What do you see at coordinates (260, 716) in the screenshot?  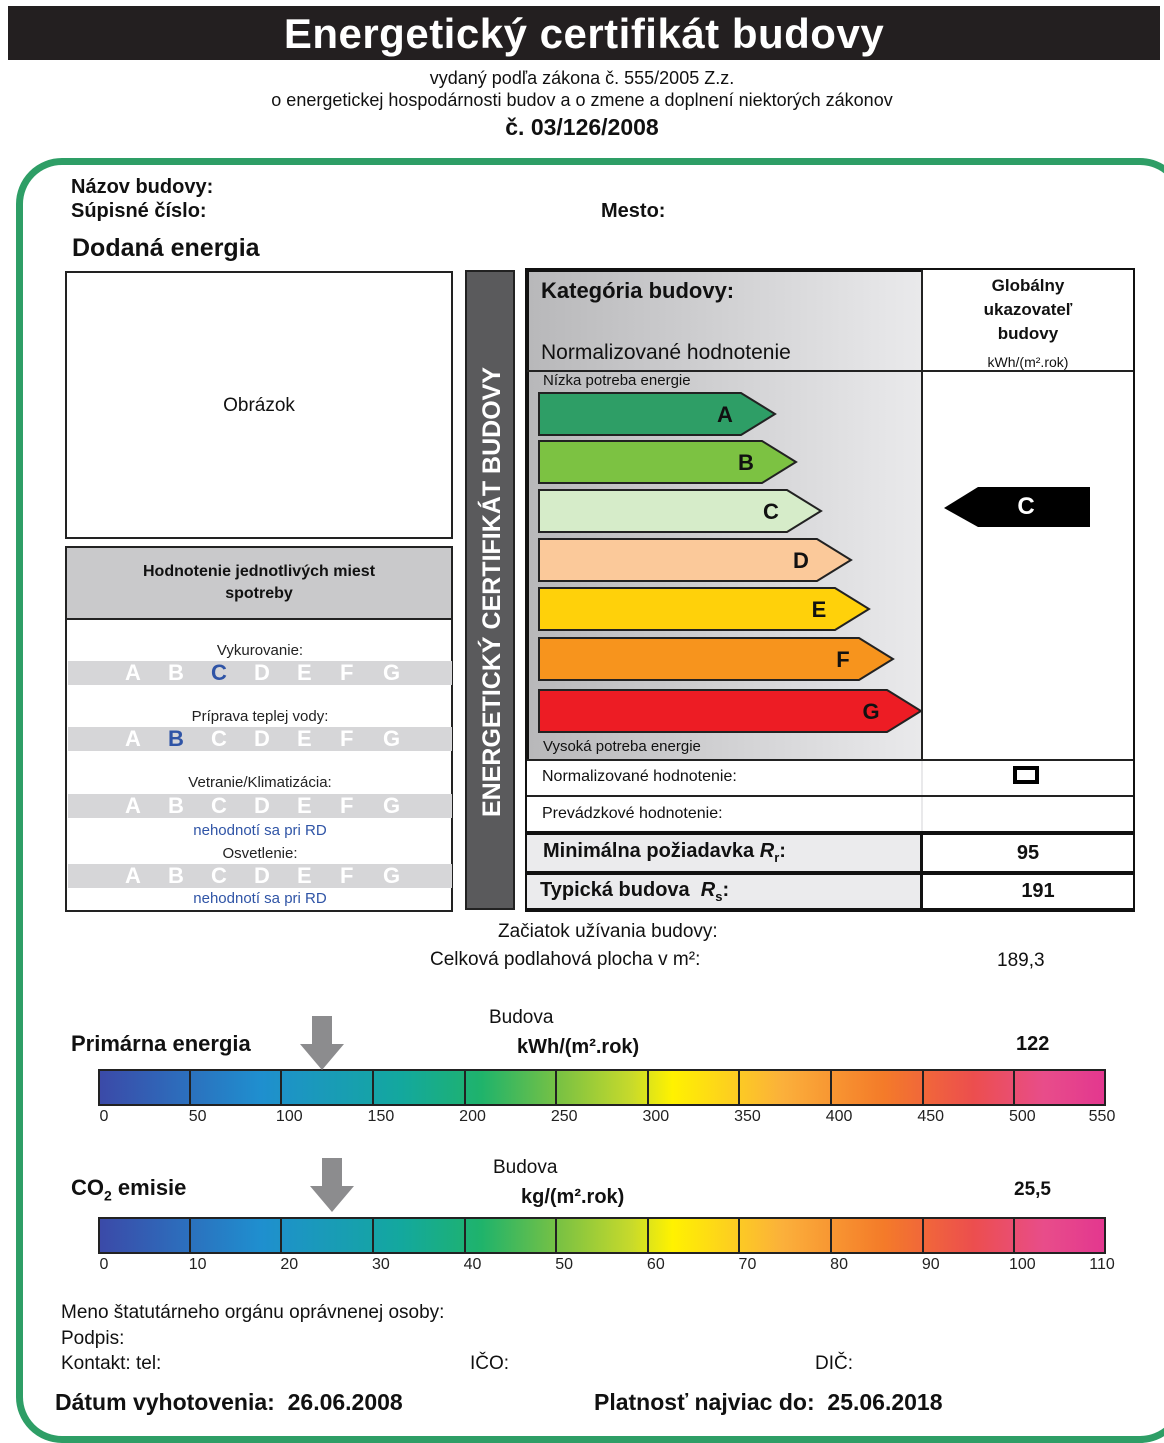 I see `place-label: Príprava teplej vody:` at bounding box center [260, 716].